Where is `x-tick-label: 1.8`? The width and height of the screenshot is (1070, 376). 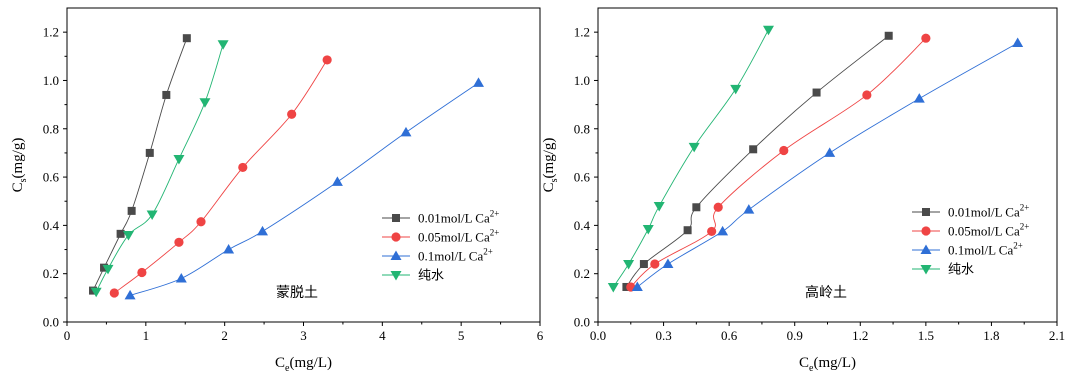
x-tick-label: 1.8 is located at coordinates (991, 335).